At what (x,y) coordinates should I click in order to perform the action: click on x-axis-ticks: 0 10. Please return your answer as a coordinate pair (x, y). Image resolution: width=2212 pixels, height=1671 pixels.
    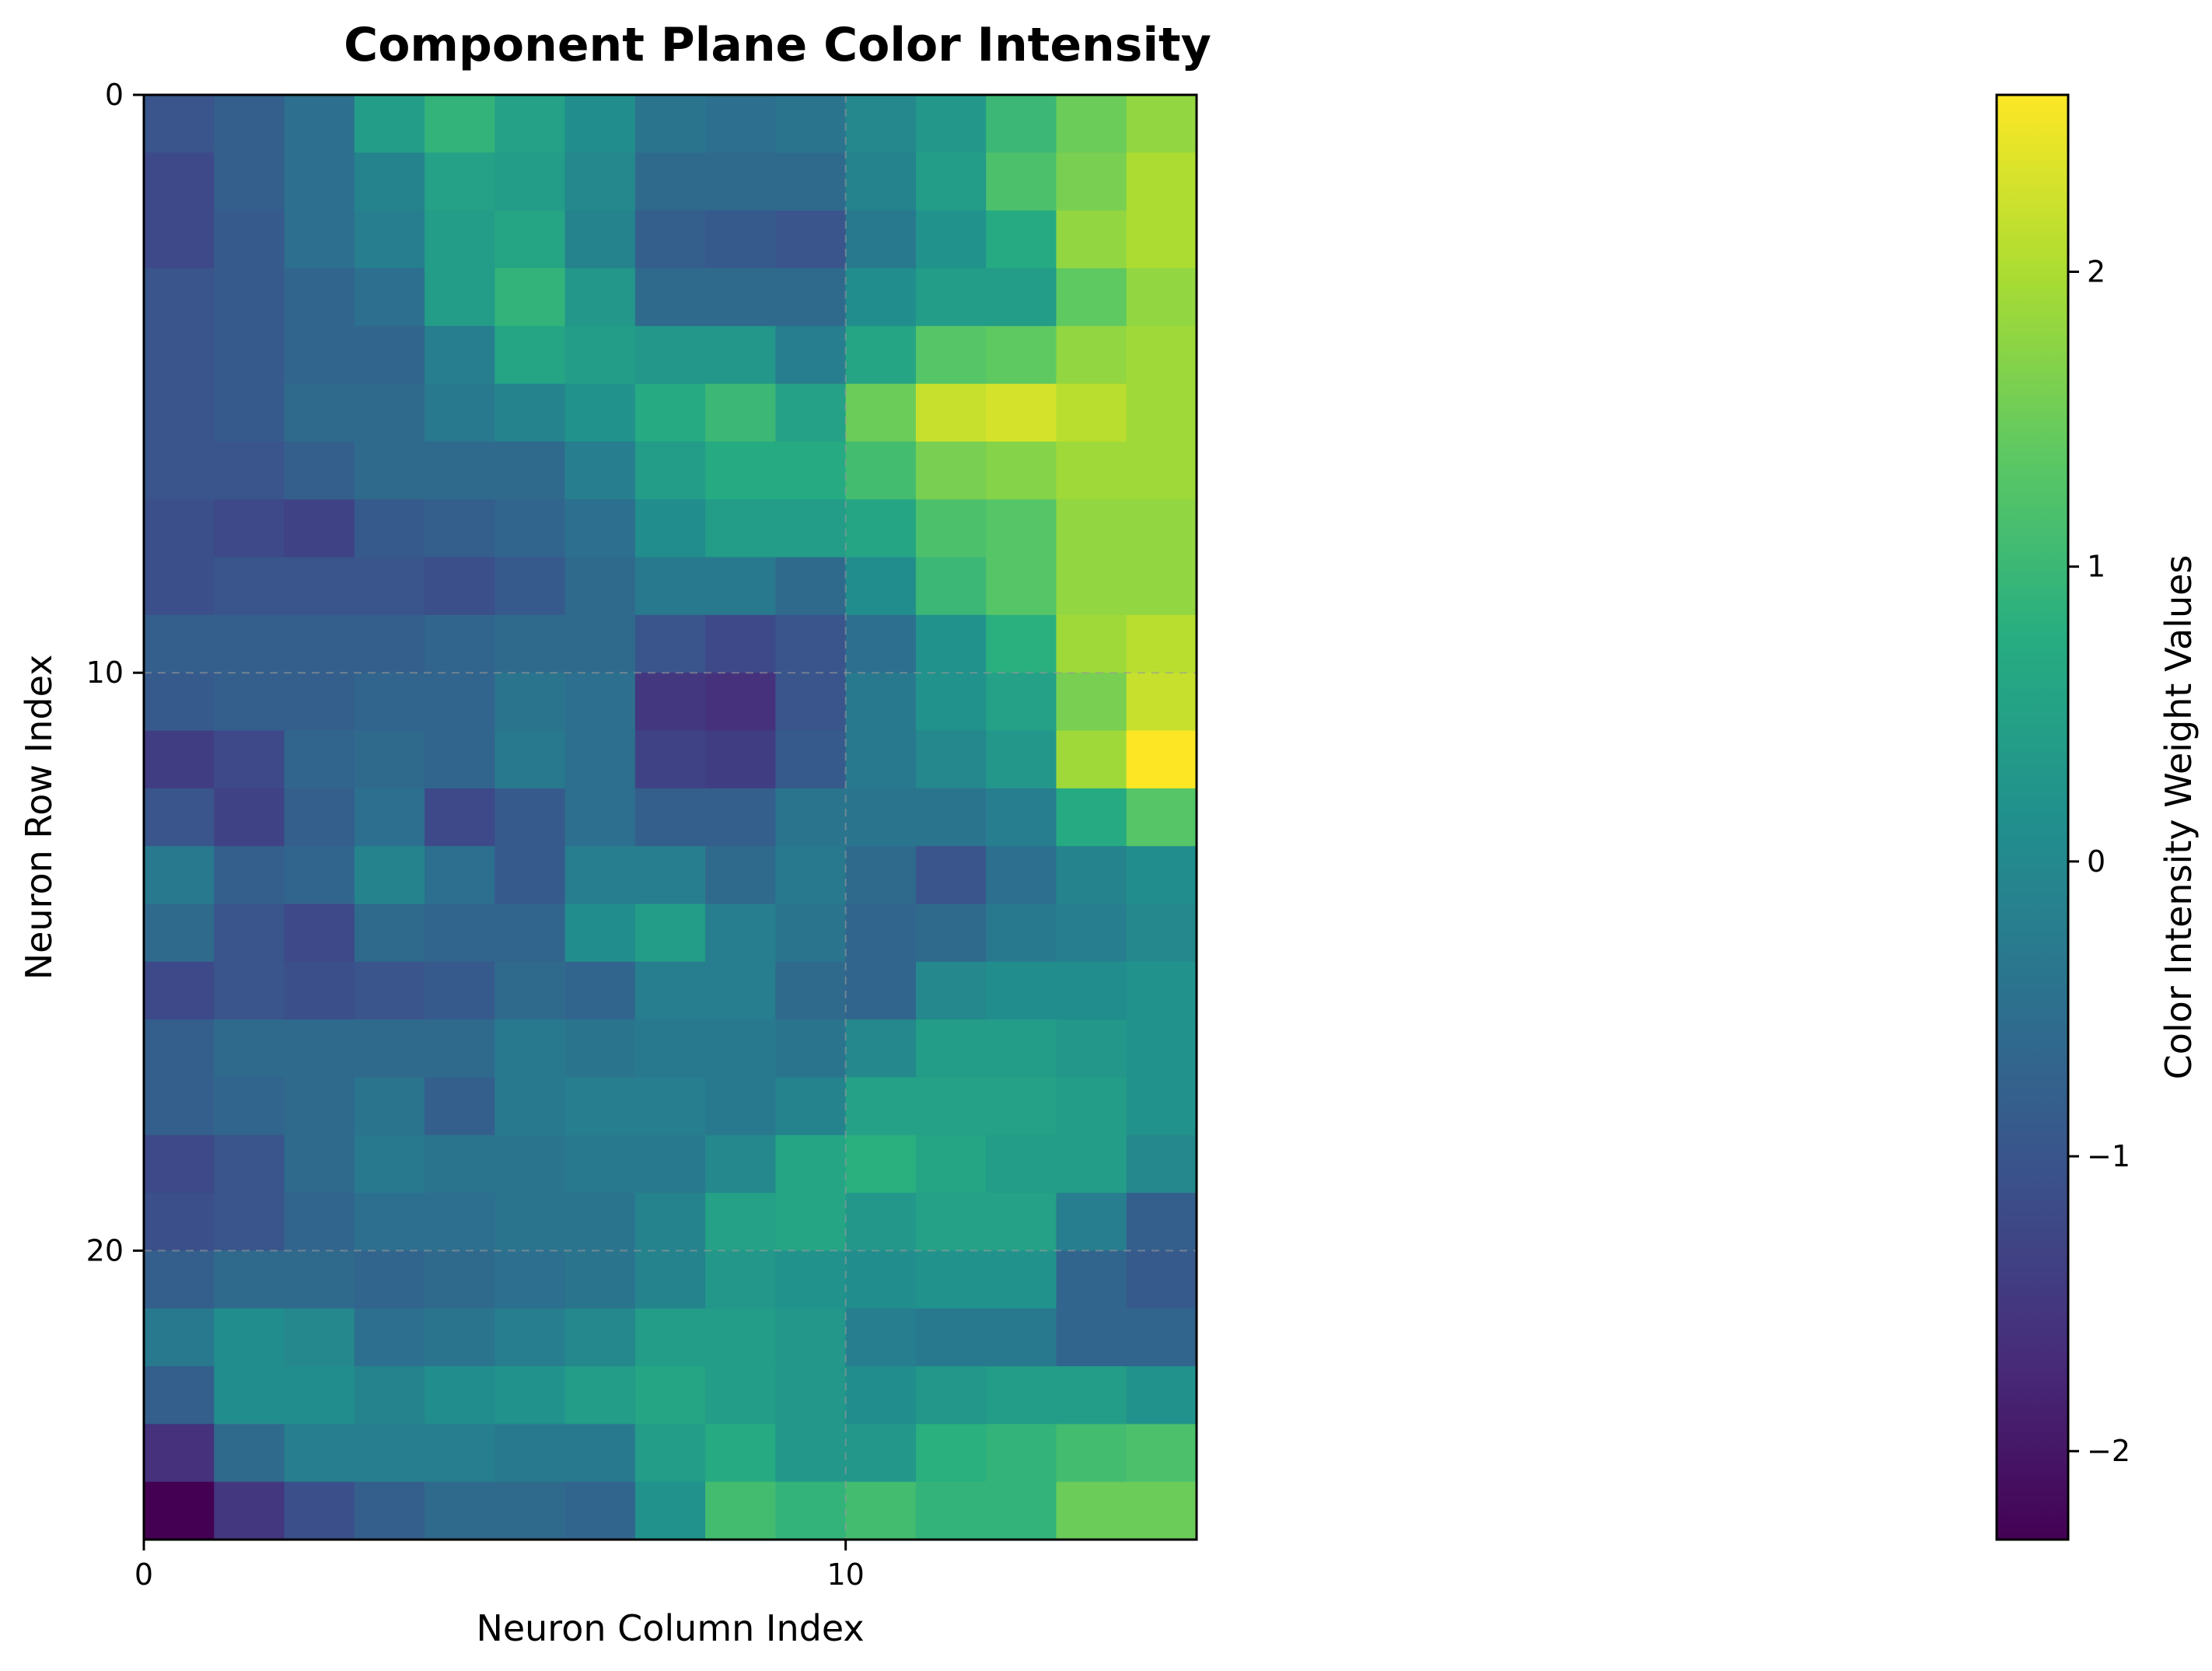
    Looking at the image, I should click on (500, 1566).